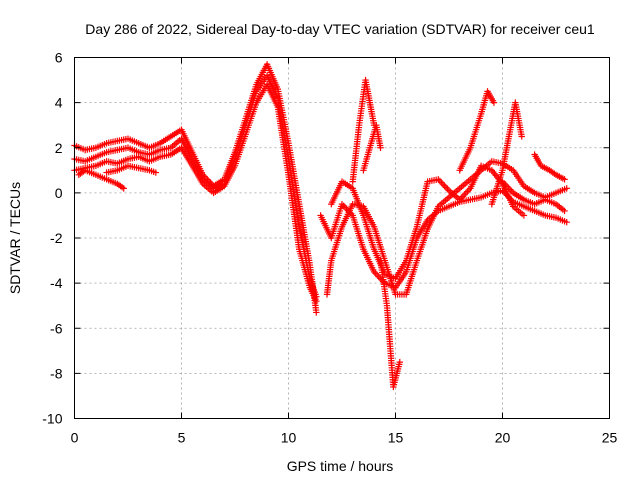 This screenshot has width=640, height=480. What do you see at coordinates (59, 193) in the screenshot?
I see `y-tick-label: 0` at bounding box center [59, 193].